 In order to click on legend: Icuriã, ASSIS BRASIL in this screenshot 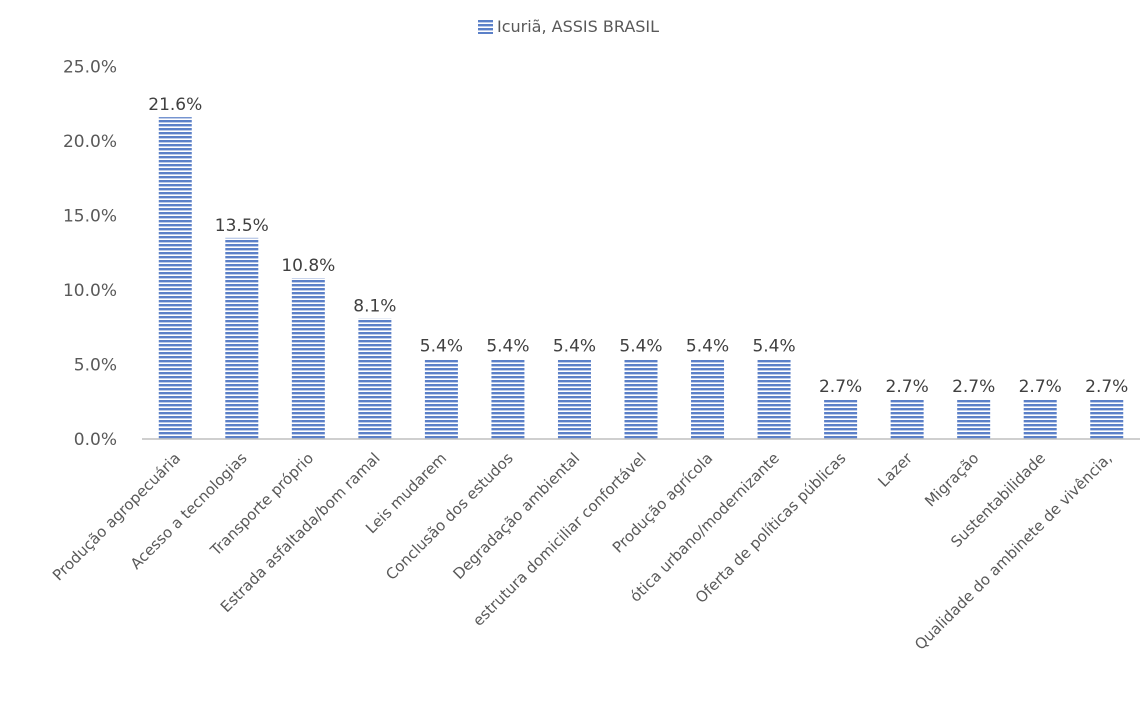, I will do `click(568, 26)`.